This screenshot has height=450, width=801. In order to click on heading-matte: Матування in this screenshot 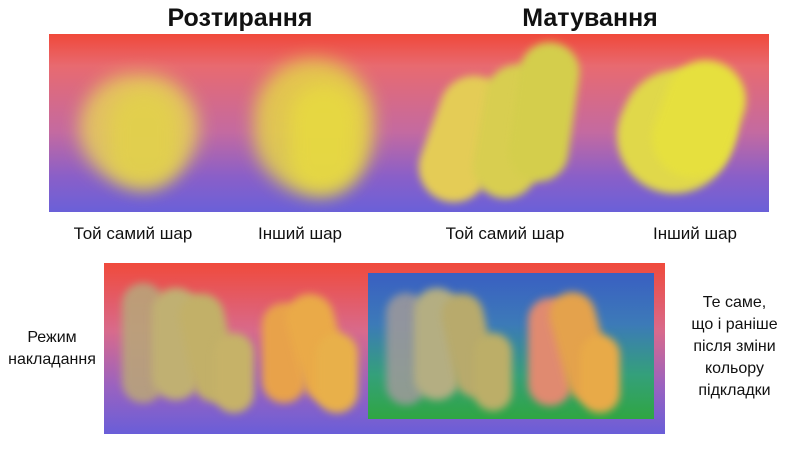, I will do `click(590, 18)`.